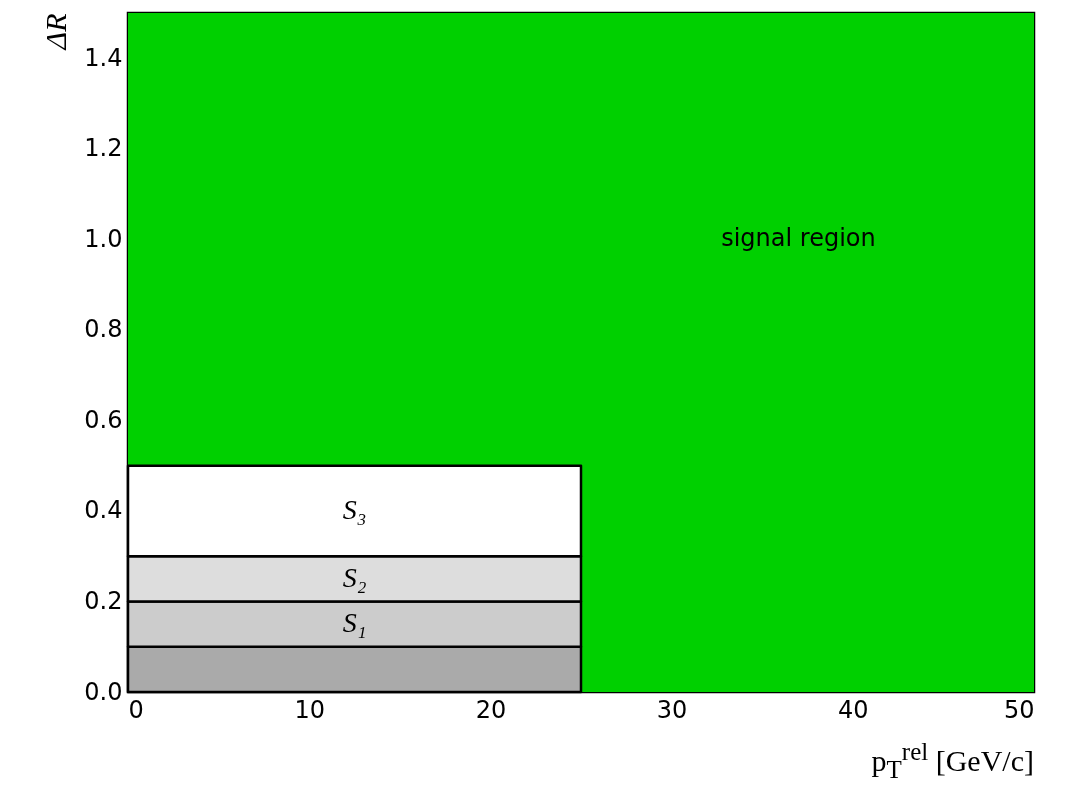 The width and height of the screenshot is (1080, 785). Describe the element at coordinates (354, 623) in the screenshot. I see `series-label: S₁` at that location.